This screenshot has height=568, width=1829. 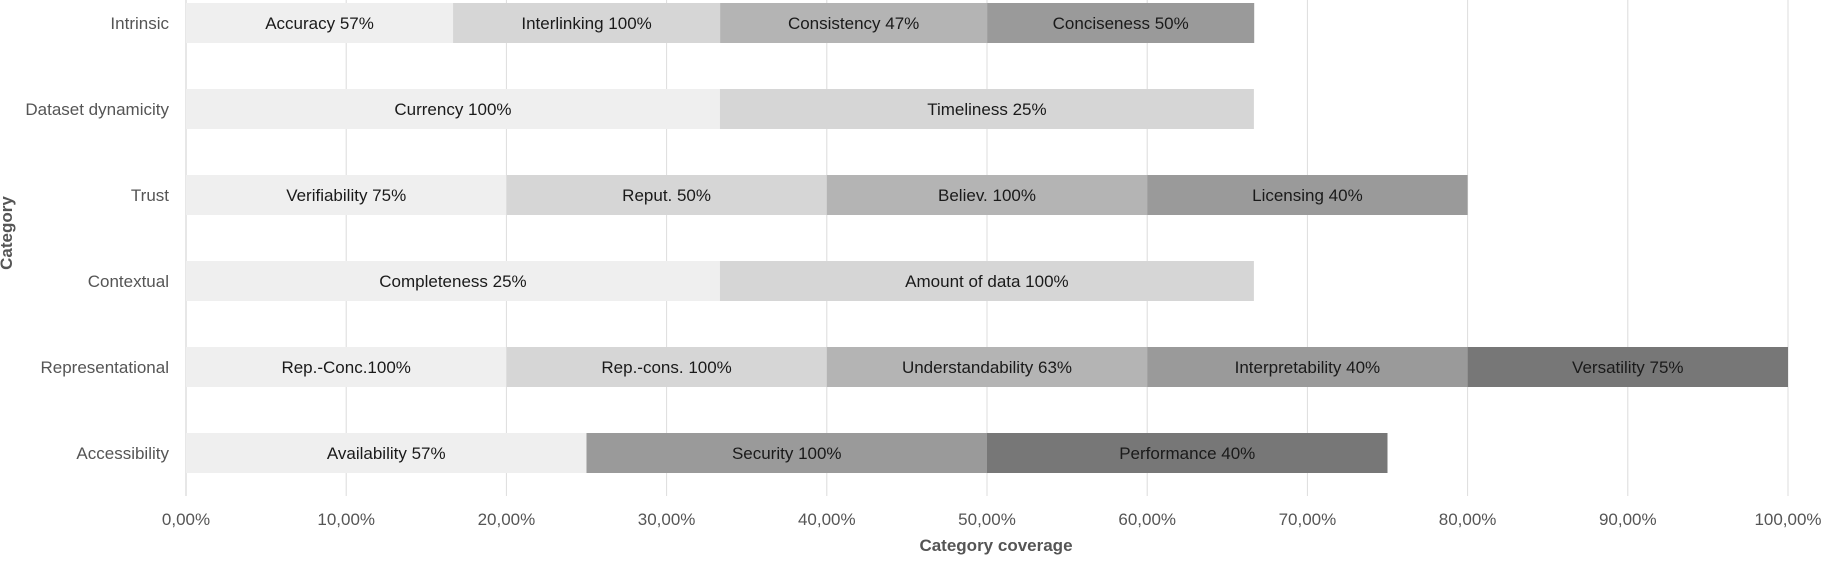 I want to click on segment-label: Interlinking 100%, so click(x=586, y=23).